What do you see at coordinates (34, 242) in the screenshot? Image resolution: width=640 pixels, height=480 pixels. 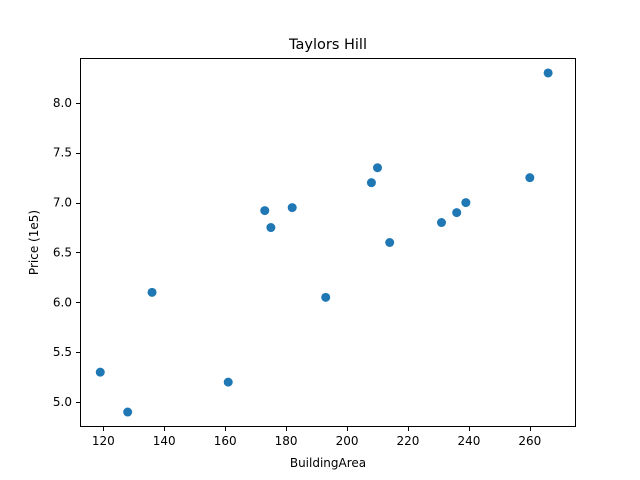 I see `y-axis-label: Price (1e5)` at bounding box center [34, 242].